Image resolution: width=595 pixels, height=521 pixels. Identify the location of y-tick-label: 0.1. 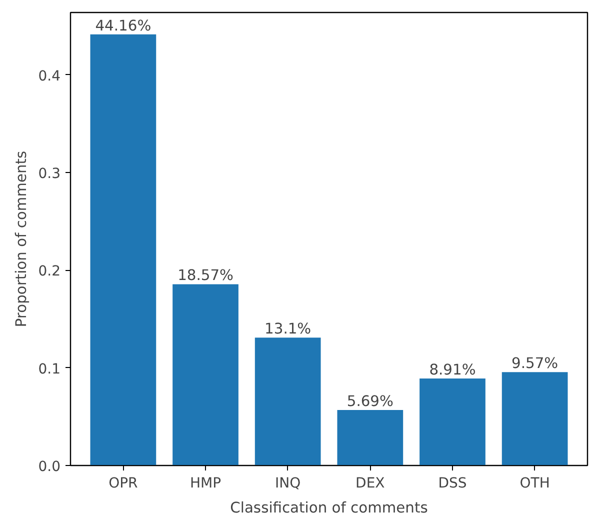
(49, 369).